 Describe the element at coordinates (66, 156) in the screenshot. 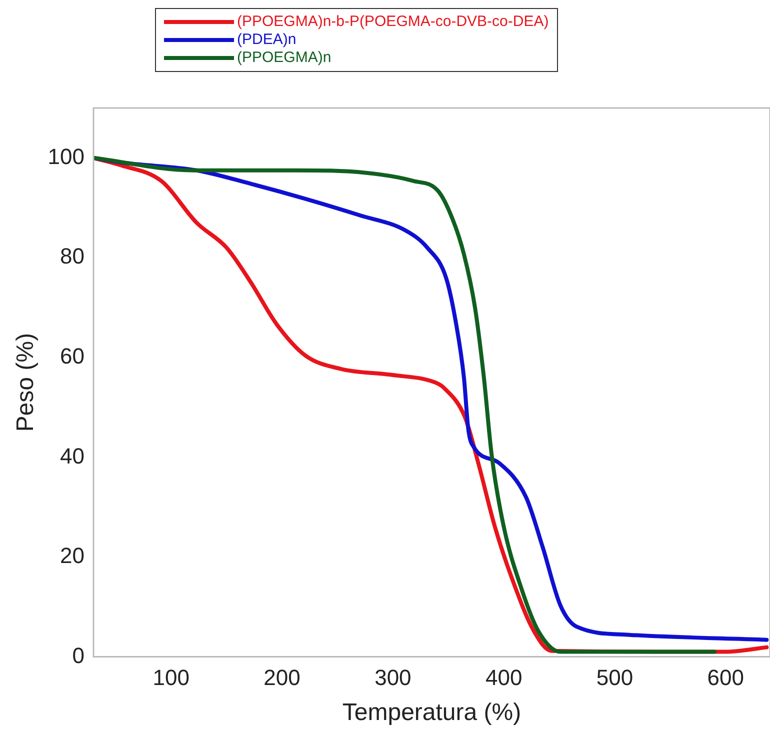

I see `y-tick-label: 100` at that location.